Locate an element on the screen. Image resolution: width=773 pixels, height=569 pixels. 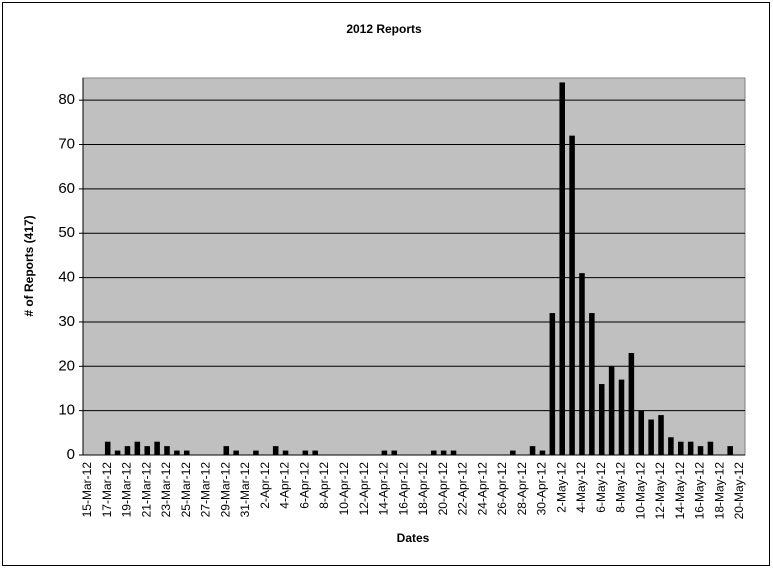
chart-title: 2012 Reports is located at coordinates (384, 29).